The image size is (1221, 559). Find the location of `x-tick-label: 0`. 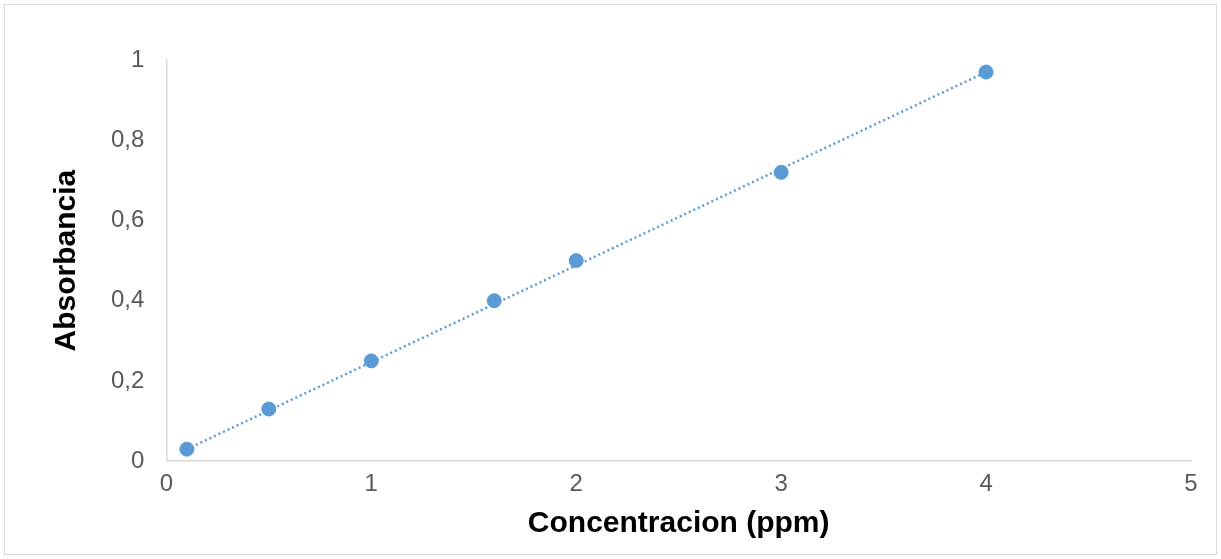

x-tick-label: 0 is located at coordinates (166, 483).